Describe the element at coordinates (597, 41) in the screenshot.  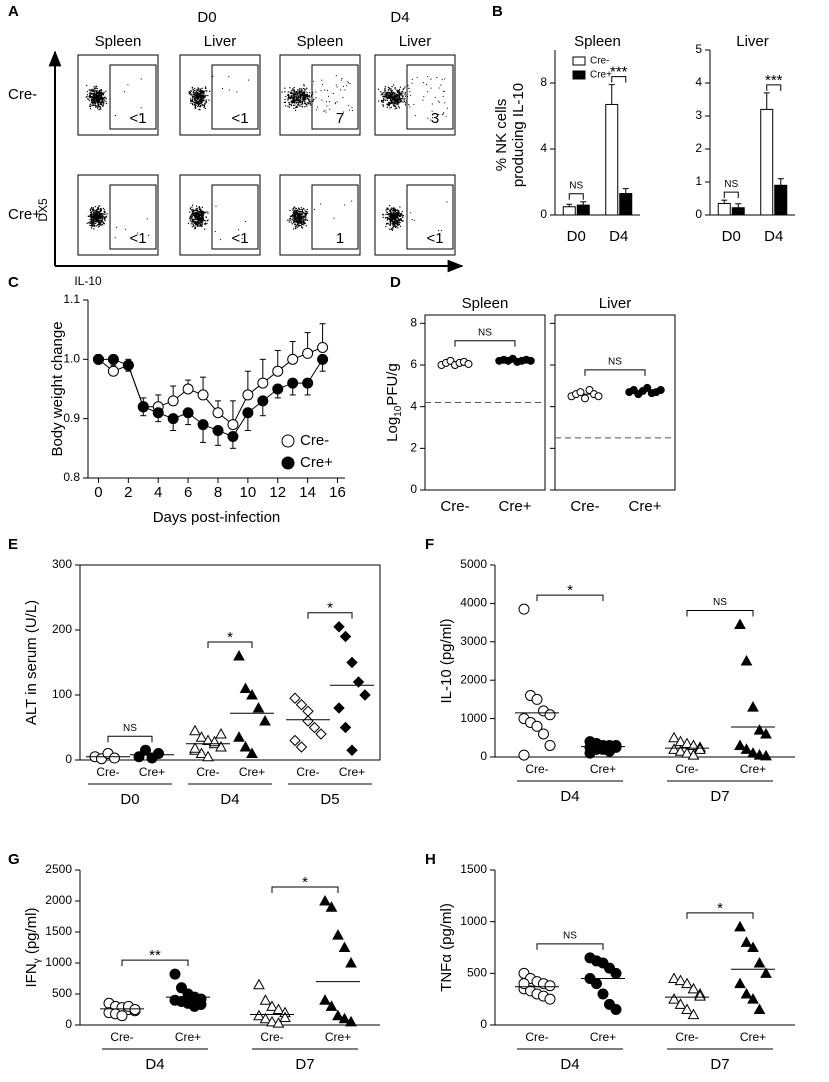
I see `panel-title: Spleen` at that location.